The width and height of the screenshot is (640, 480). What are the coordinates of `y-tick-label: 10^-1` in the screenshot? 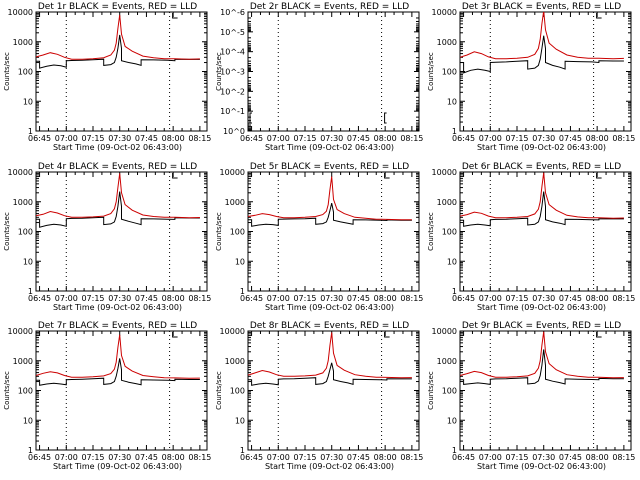 It's located at (232, 111).